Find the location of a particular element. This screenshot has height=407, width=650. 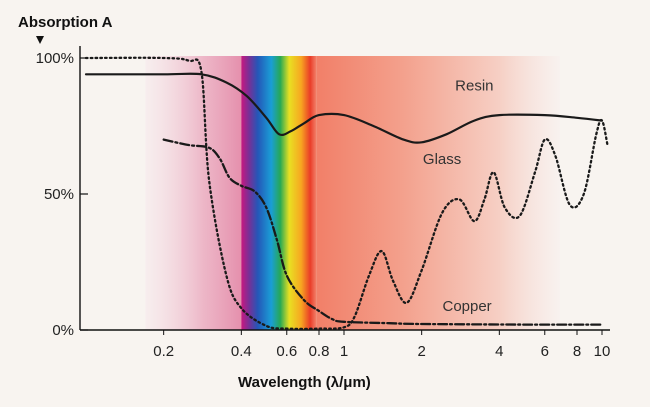

x-tick-label: 10 is located at coordinates (602, 351).